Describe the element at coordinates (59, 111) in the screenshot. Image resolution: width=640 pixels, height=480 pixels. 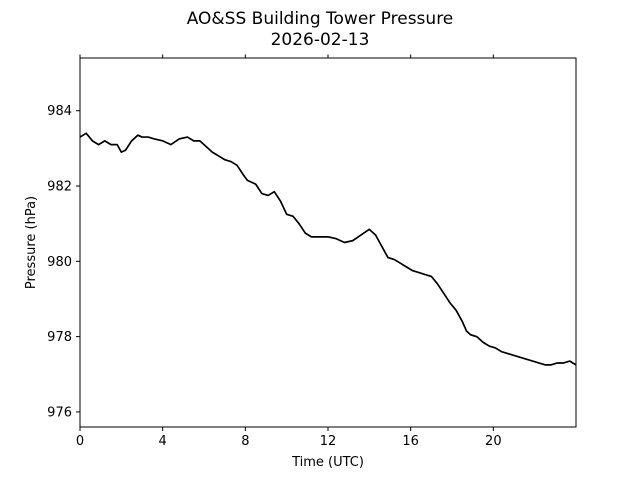
I see `y-tick-label: 984` at that location.